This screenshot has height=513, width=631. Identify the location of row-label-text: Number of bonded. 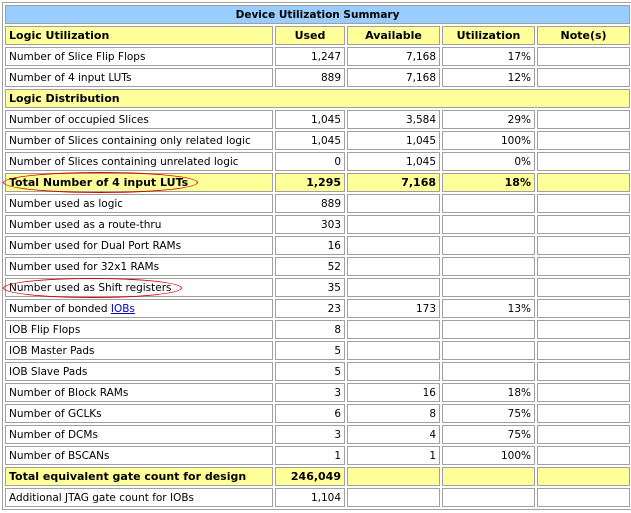
(60, 308).